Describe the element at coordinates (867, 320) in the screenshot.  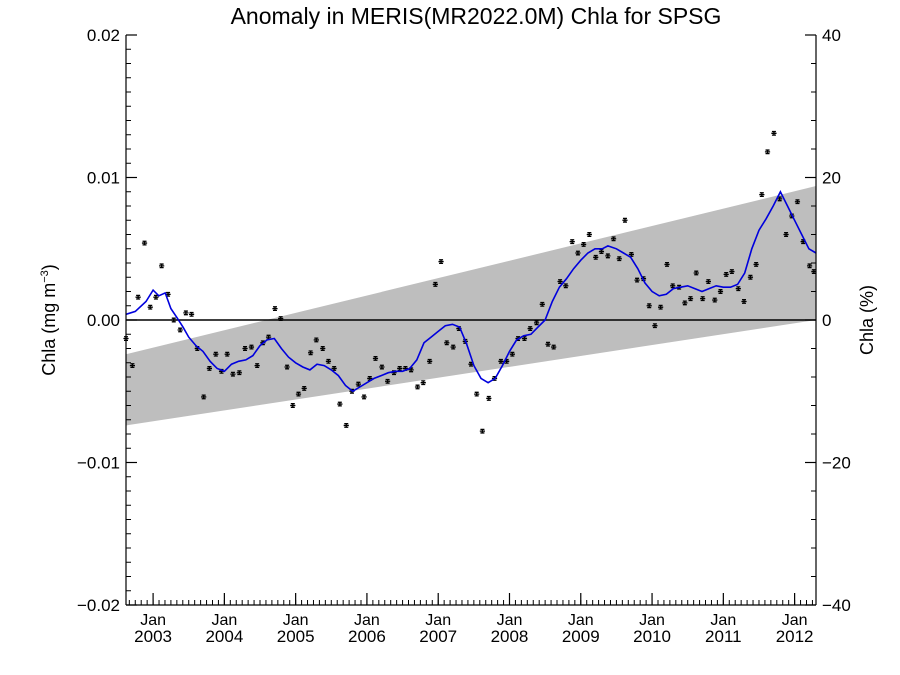
I see `y-axis-label-right: Chla (%)` at that location.